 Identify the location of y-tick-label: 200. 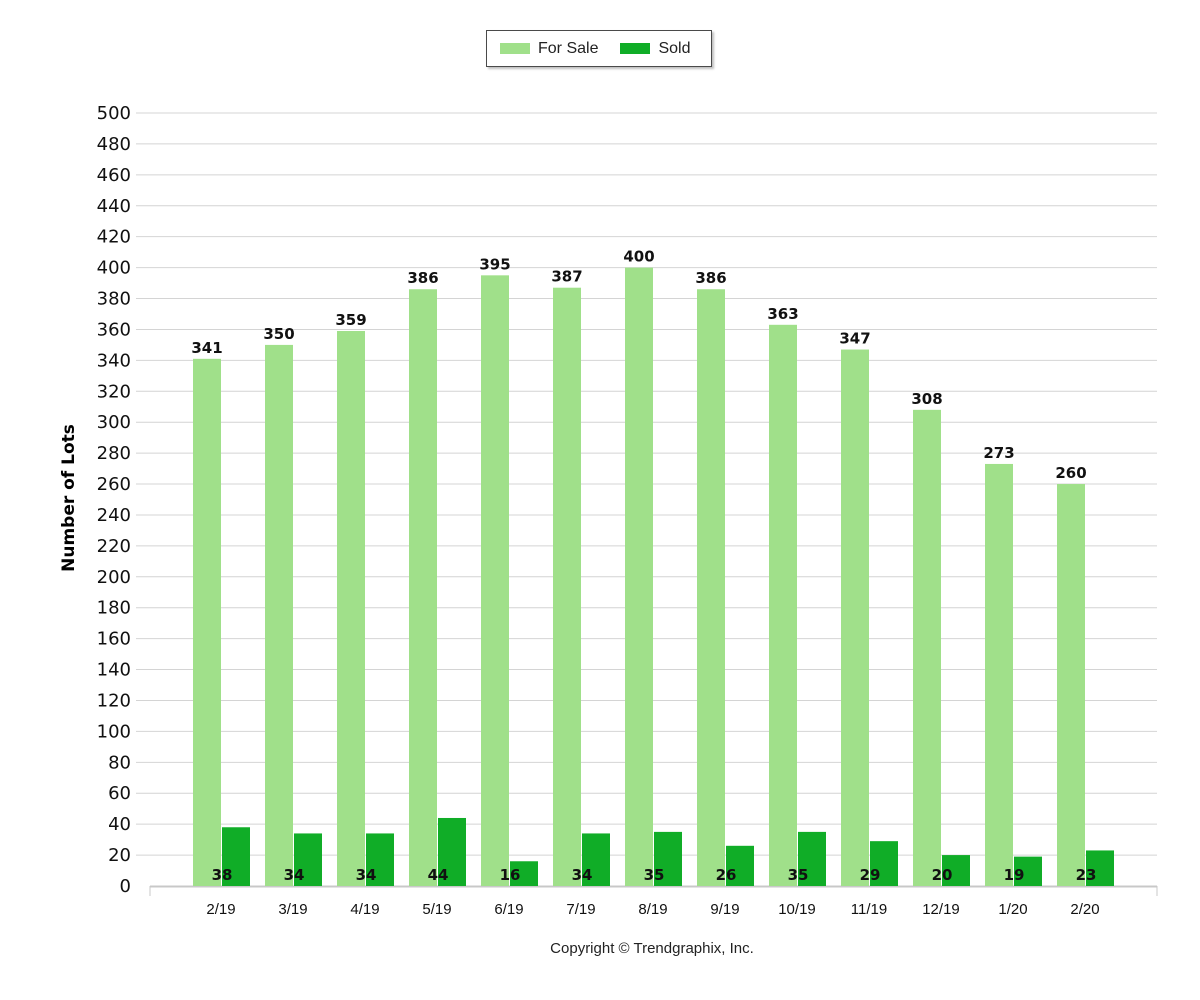
(114, 577).